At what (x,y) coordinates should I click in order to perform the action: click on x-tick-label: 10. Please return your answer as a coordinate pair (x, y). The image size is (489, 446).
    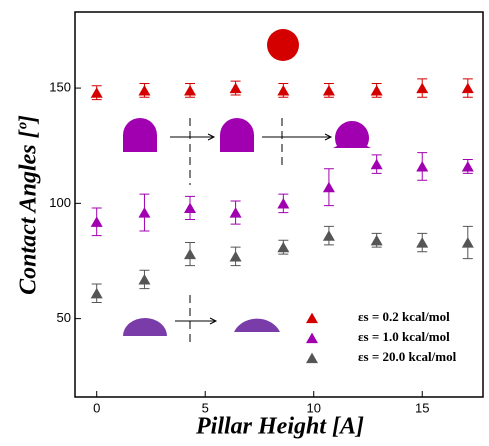
    Looking at the image, I should click on (313, 407).